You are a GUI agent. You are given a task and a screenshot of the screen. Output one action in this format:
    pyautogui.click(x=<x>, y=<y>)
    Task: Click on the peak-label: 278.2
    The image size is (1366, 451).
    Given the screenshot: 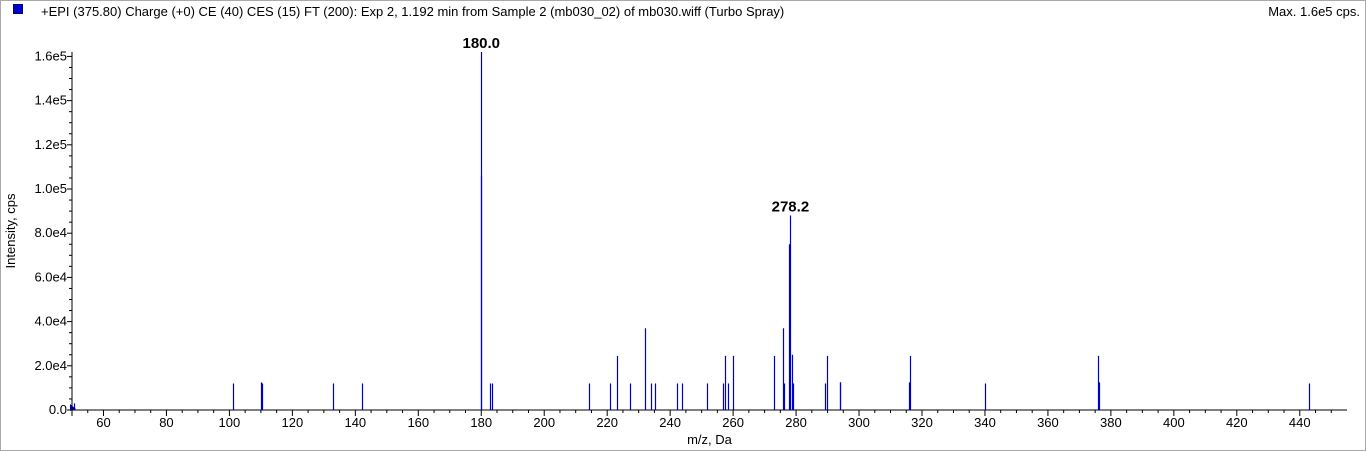 What is the action you would take?
    pyautogui.click(x=791, y=207)
    